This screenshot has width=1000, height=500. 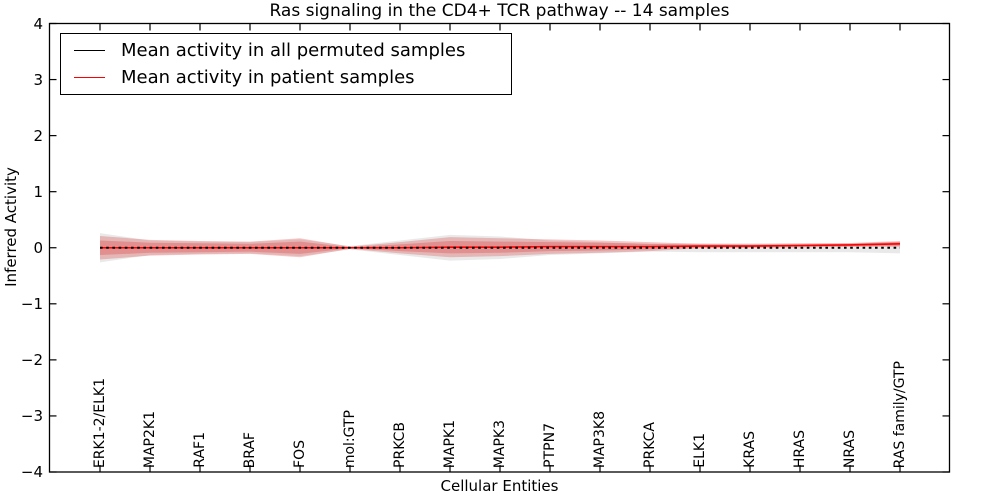 I want to click on x-tick-label: MAPK1, so click(x=450, y=443).